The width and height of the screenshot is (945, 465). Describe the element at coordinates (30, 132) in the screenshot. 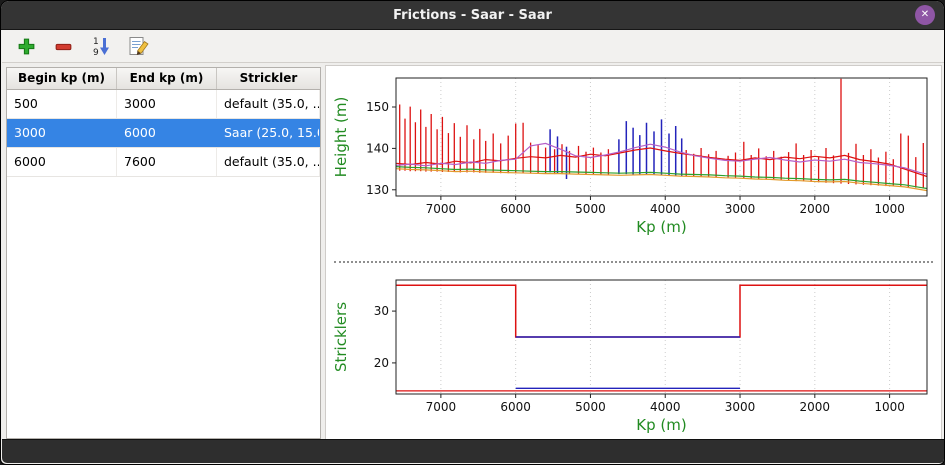

I see `cell-begin-kp: 3000` at that location.